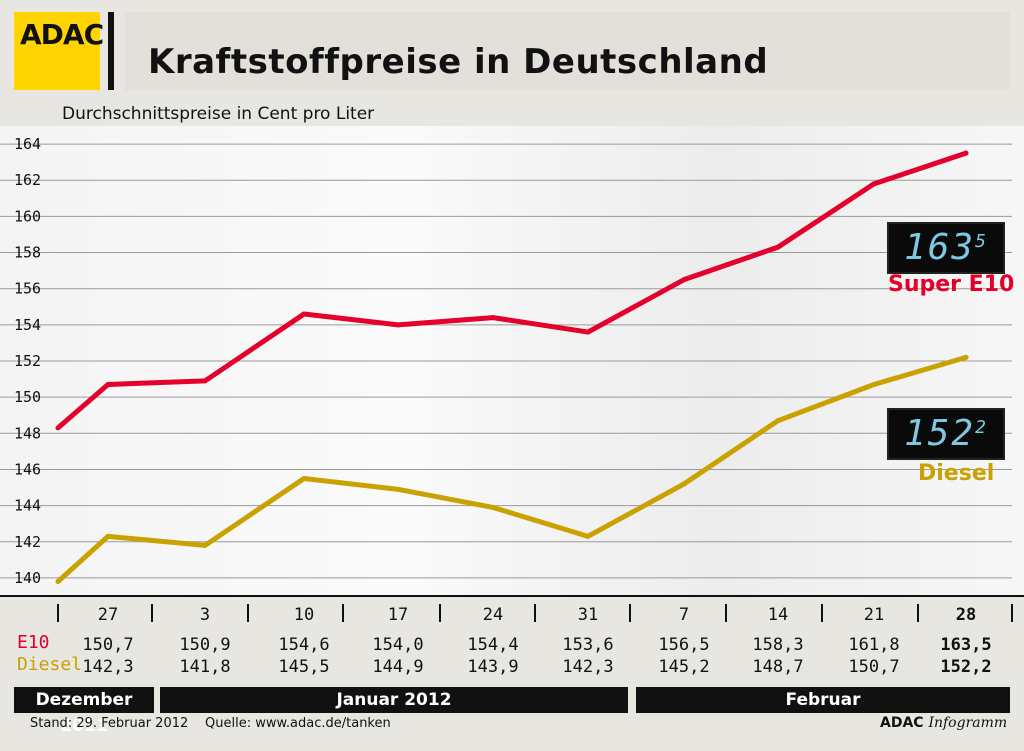 The image size is (1024, 751). Describe the element at coordinates (398, 615) in the screenshot. I see `x-tick-label: 17` at that location.